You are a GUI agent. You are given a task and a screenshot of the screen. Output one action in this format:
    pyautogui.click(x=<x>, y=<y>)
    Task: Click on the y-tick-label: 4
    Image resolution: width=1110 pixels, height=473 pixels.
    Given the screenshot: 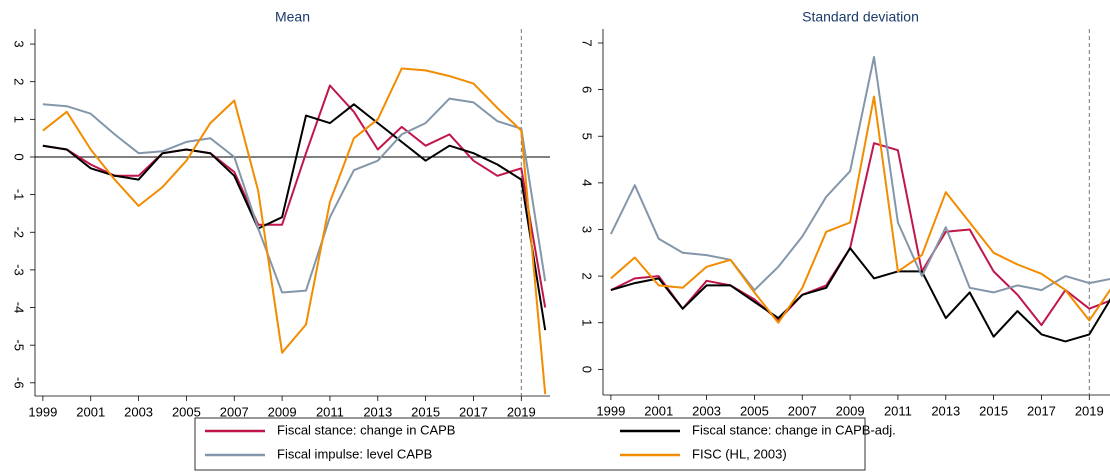 What is the action you would take?
    pyautogui.click(x=587, y=182)
    